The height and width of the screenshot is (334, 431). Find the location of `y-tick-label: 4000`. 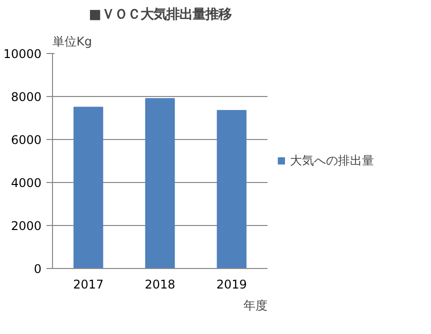

y-tick-label: 4000 is located at coordinates (26, 183).